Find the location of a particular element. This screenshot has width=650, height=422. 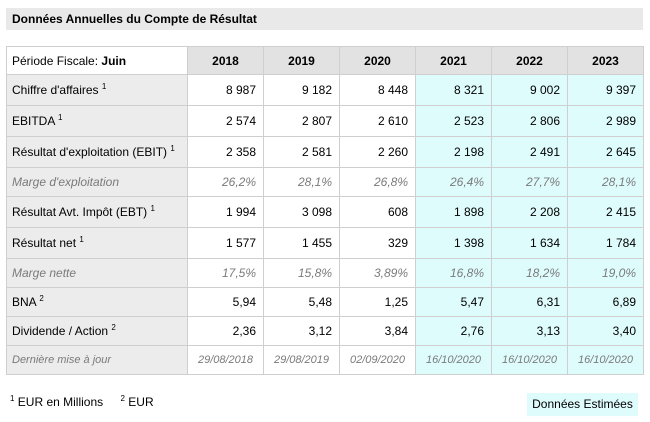

value-cell: 26,8% is located at coordinates (377, 182).